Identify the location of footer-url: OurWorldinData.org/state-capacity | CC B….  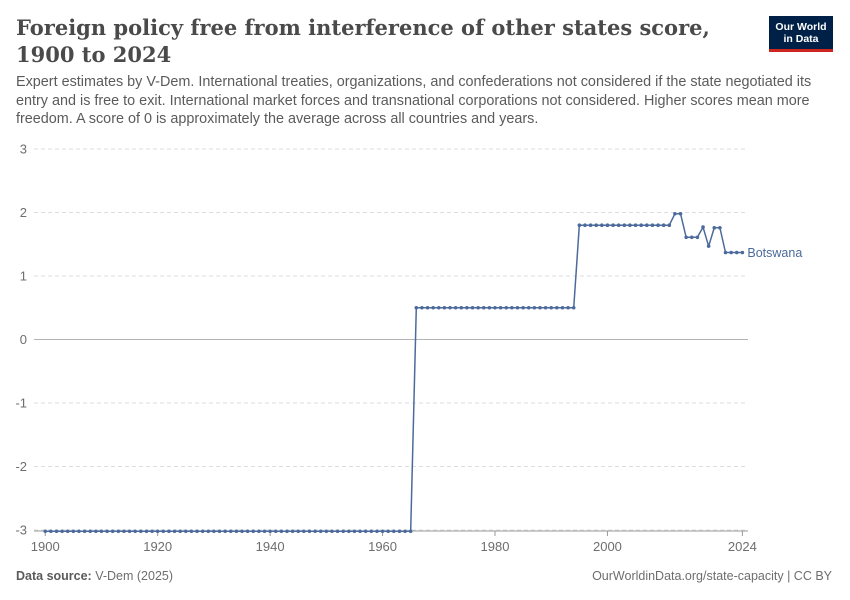
(712, 576).